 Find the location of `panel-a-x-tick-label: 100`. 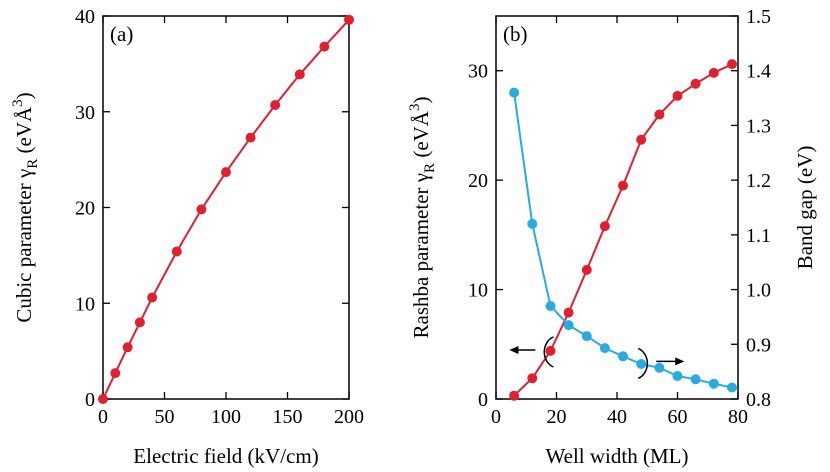

panel-a-x-tick-label: 100 is located at coordinates (226, 417).